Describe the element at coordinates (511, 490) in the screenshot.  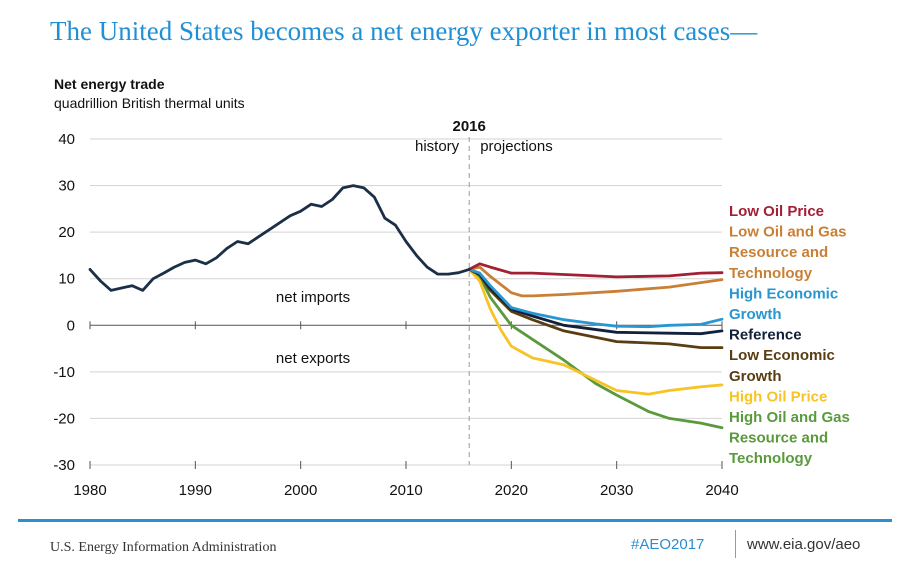
I see `x-tick-label: 2020` at that location.